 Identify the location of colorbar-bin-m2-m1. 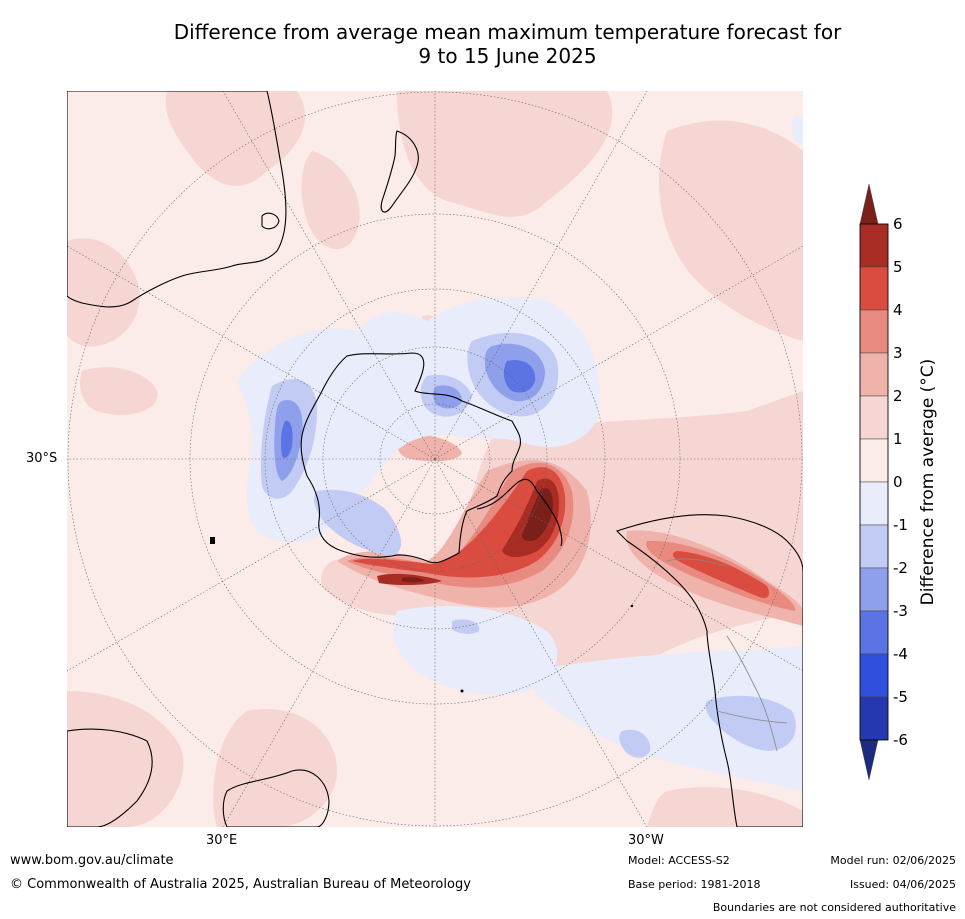
(874, 546).